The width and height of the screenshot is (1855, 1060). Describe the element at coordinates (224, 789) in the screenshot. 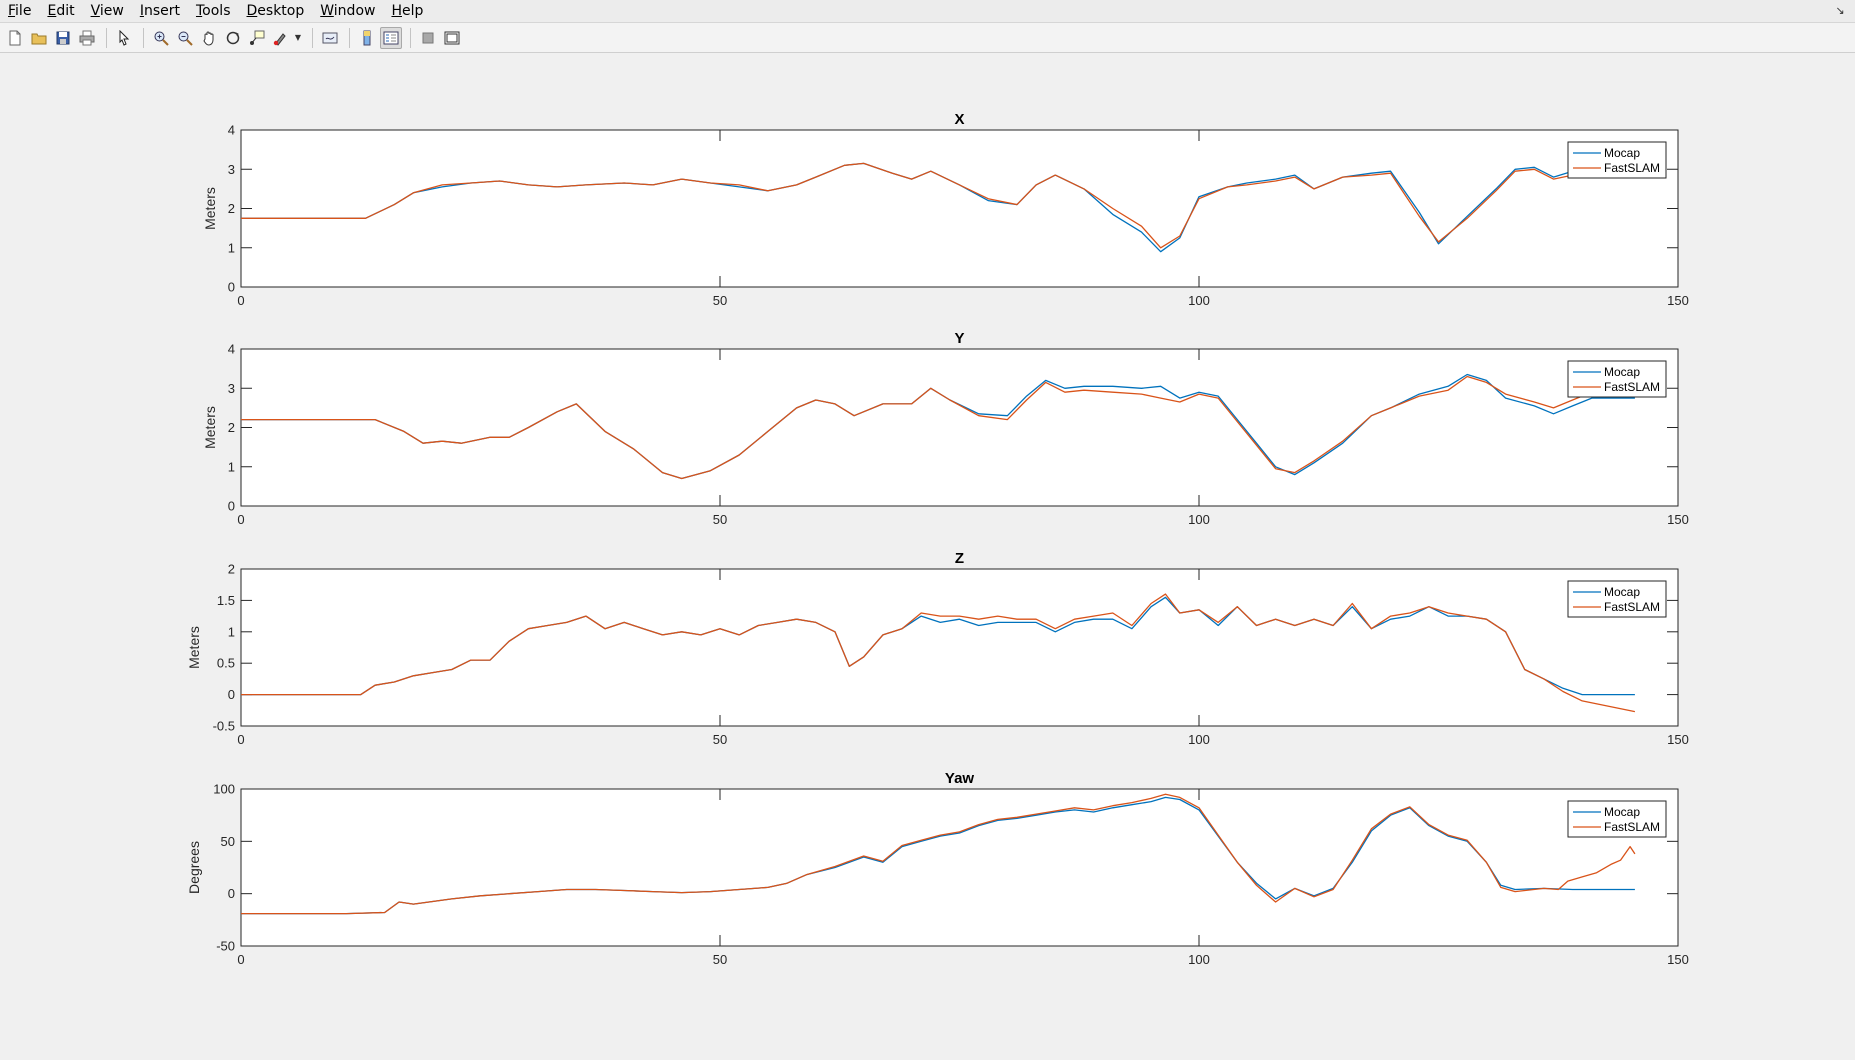

I see `y-tick-label: 100` at that location.